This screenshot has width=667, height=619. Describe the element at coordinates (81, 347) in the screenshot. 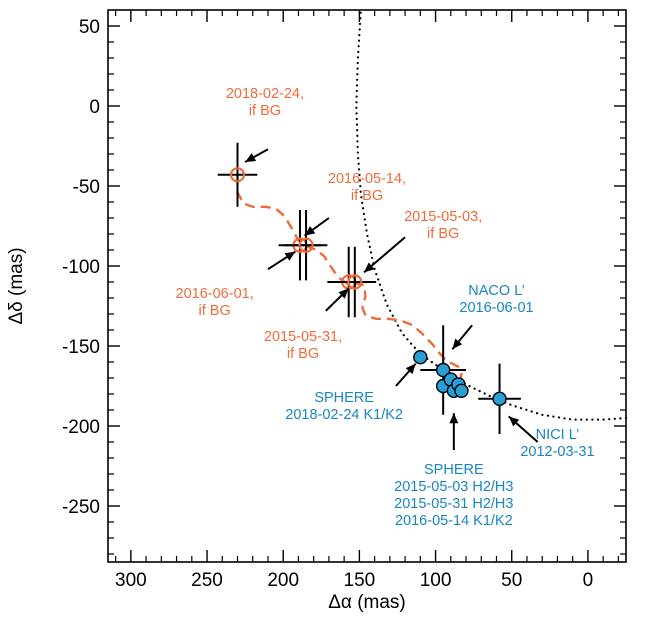

I see `y-tick-label: -150` at that location.